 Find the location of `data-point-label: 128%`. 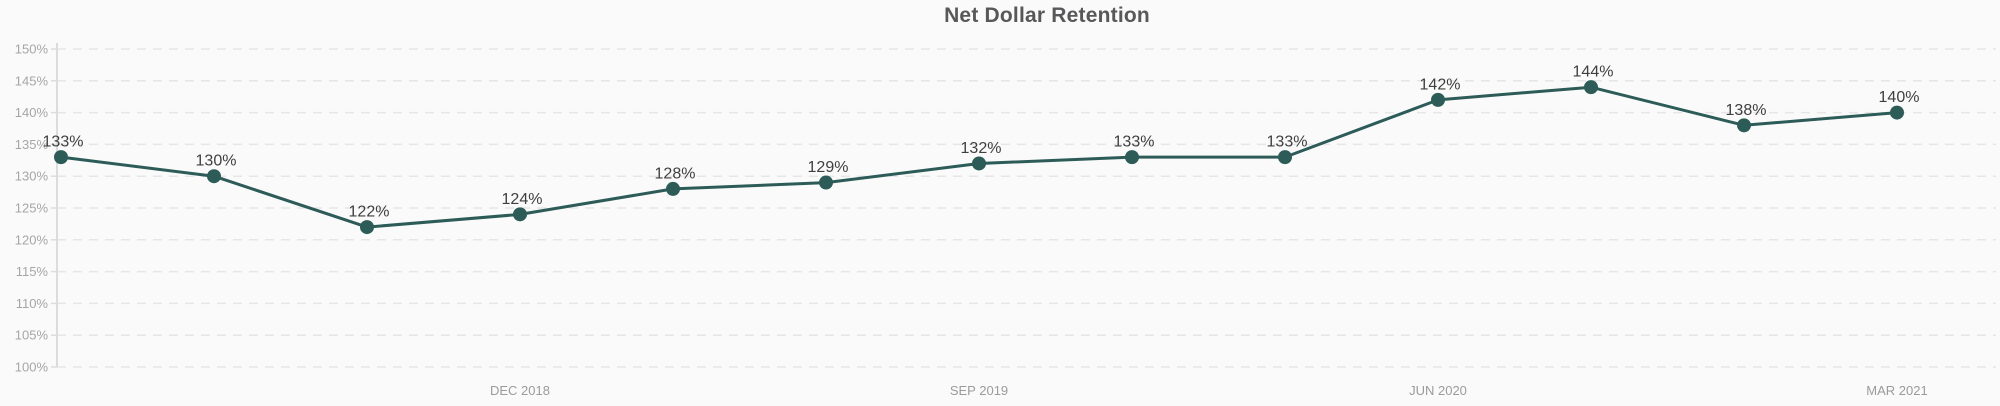

data-point-label: 128% is located at coordinates (675, 173).